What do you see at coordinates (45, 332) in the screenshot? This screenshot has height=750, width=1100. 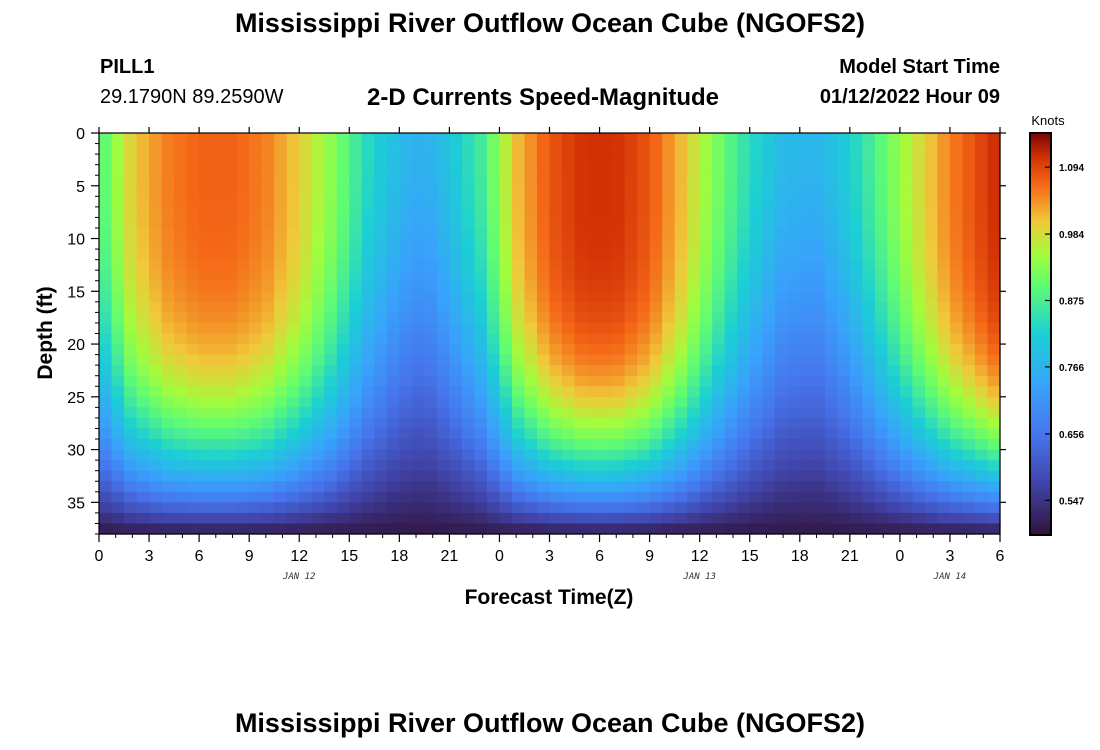 I see `y-axis-title: Depth (ft)` at bounding box center [45, 332].